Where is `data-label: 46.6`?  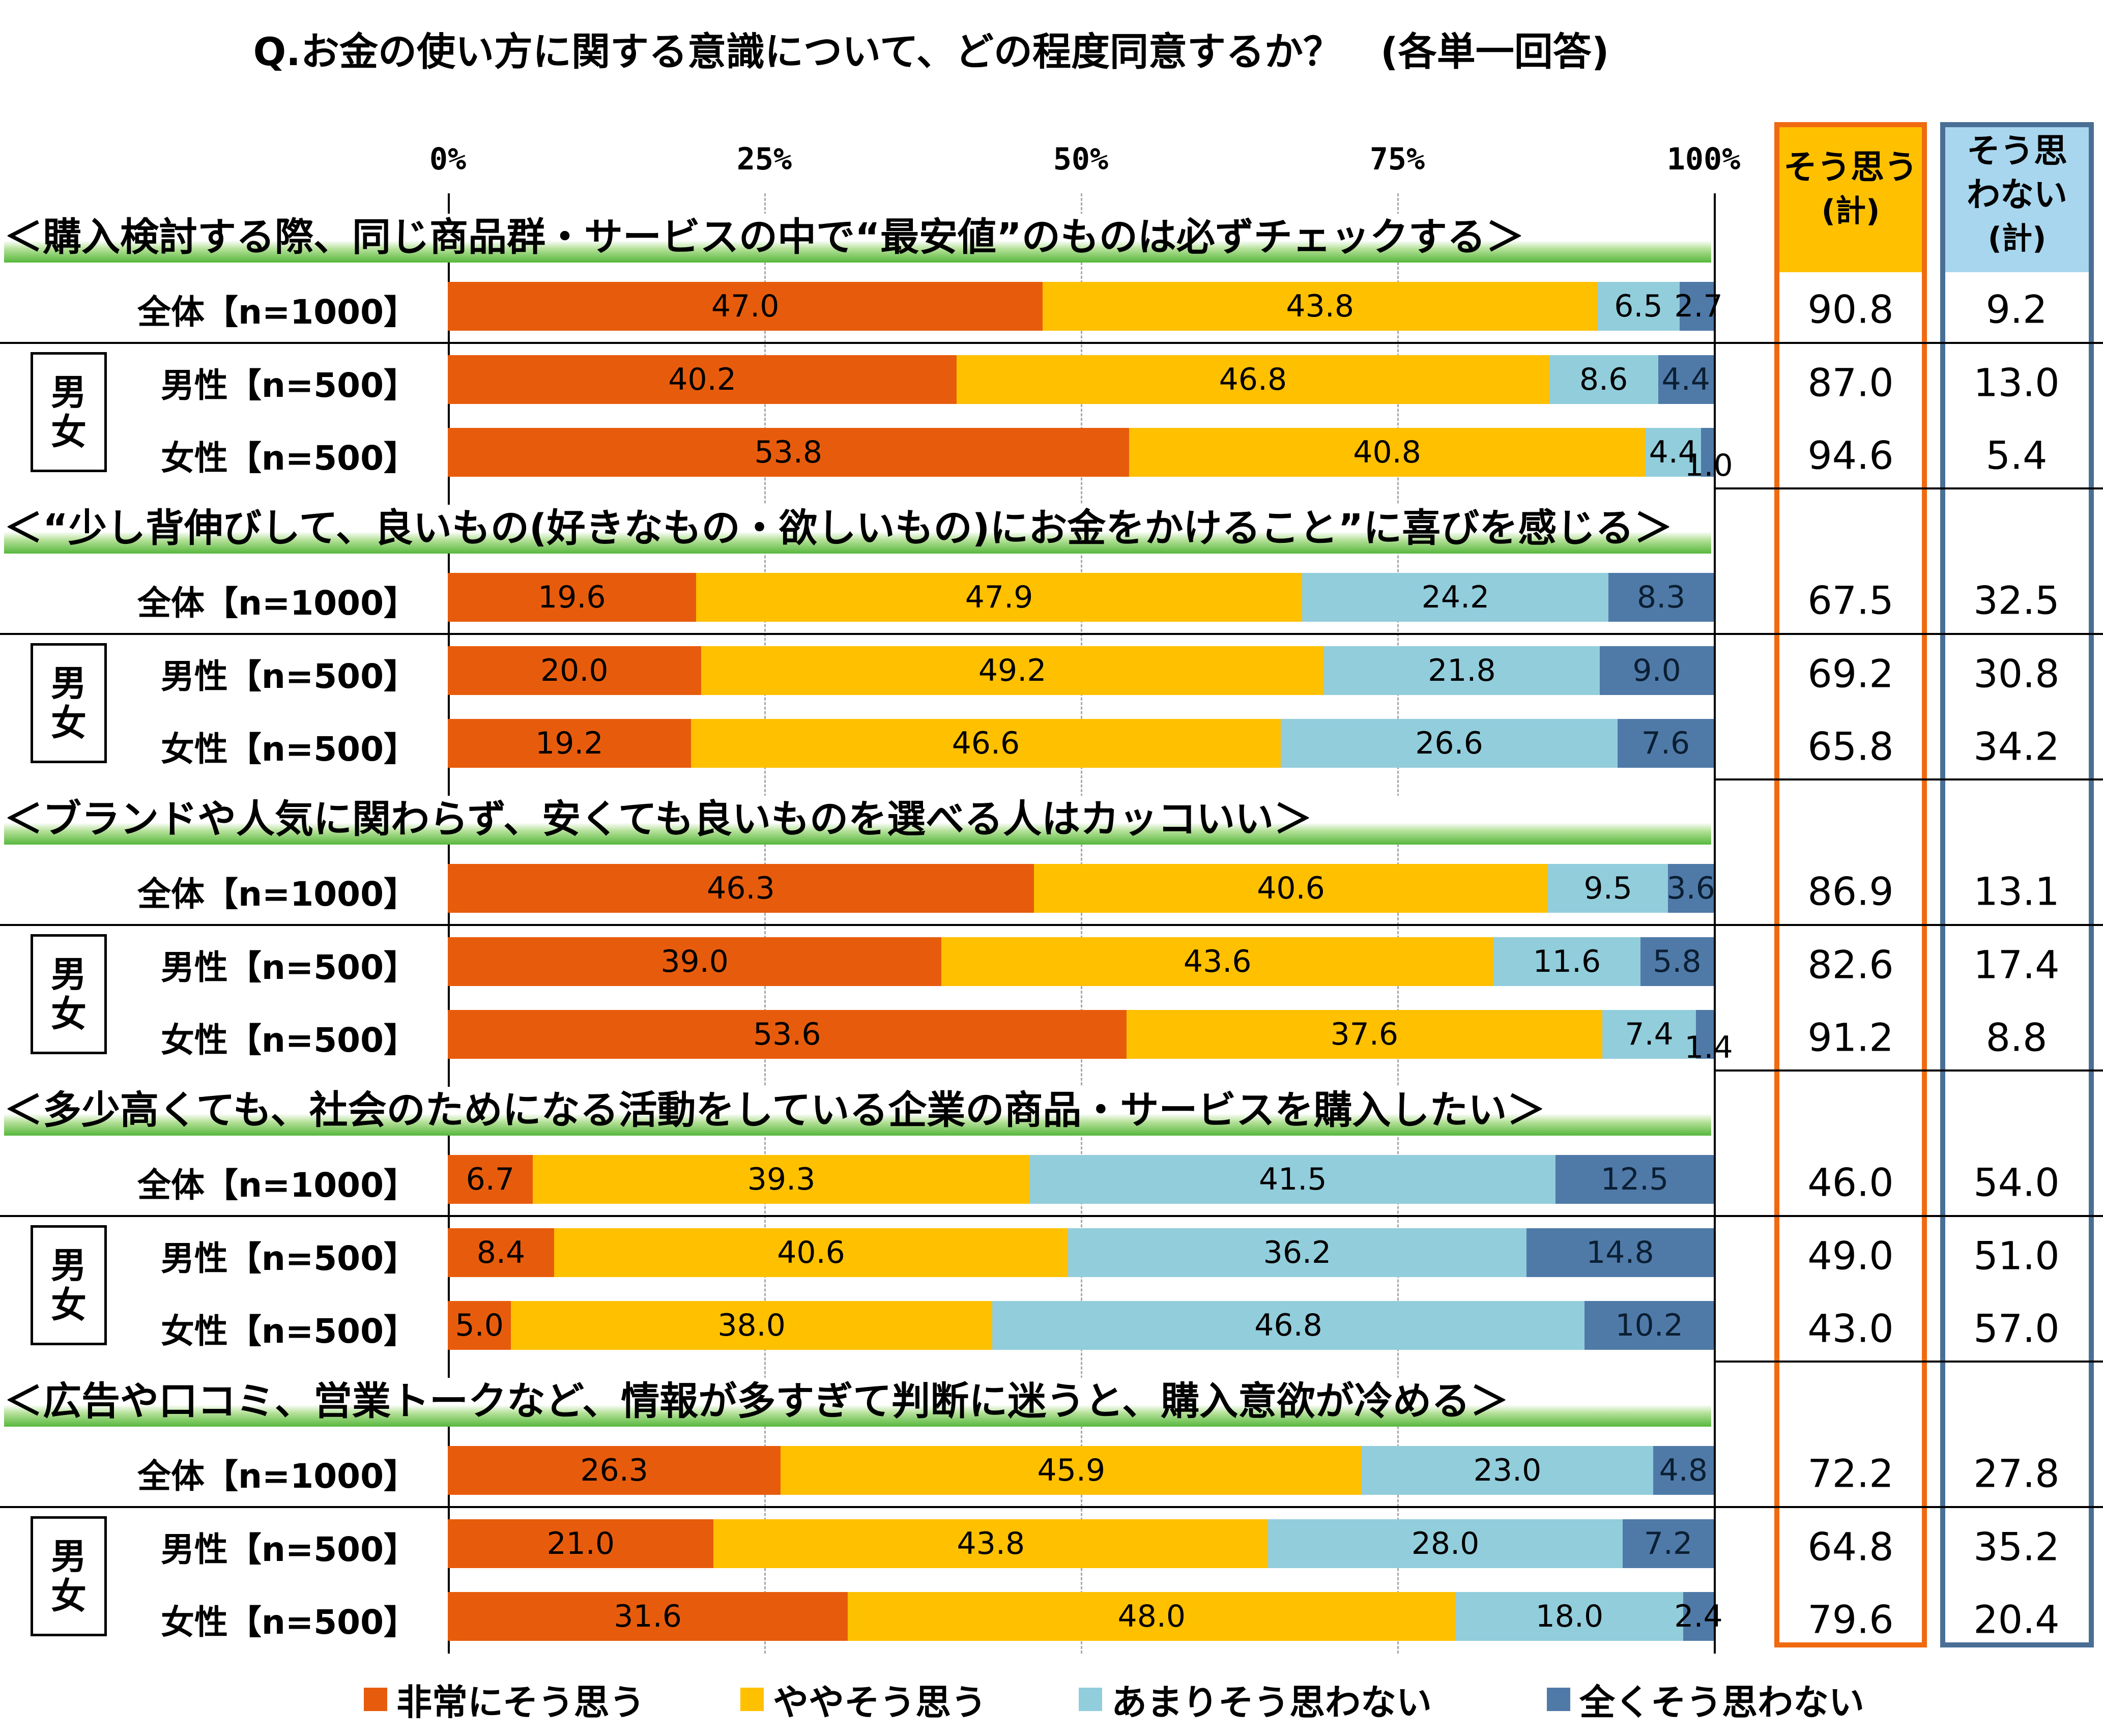 data-label: 46.6 is located at coordinates (986, 743).